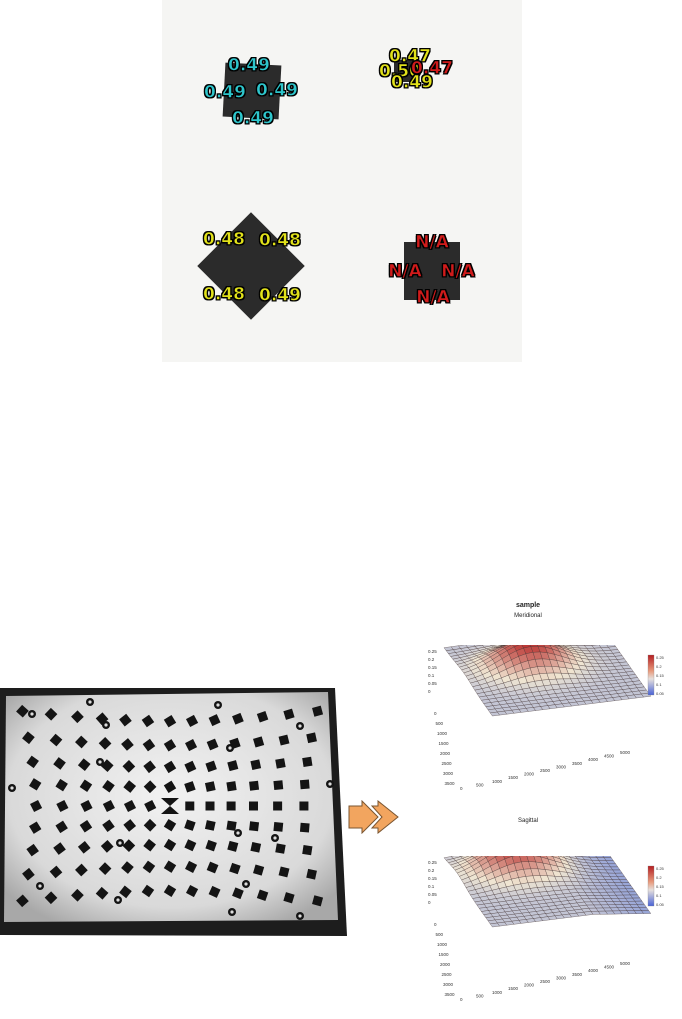  Describe the element at coordinates (480, 784) in the screenshot. I see `x-tick-label: 500` at that location.